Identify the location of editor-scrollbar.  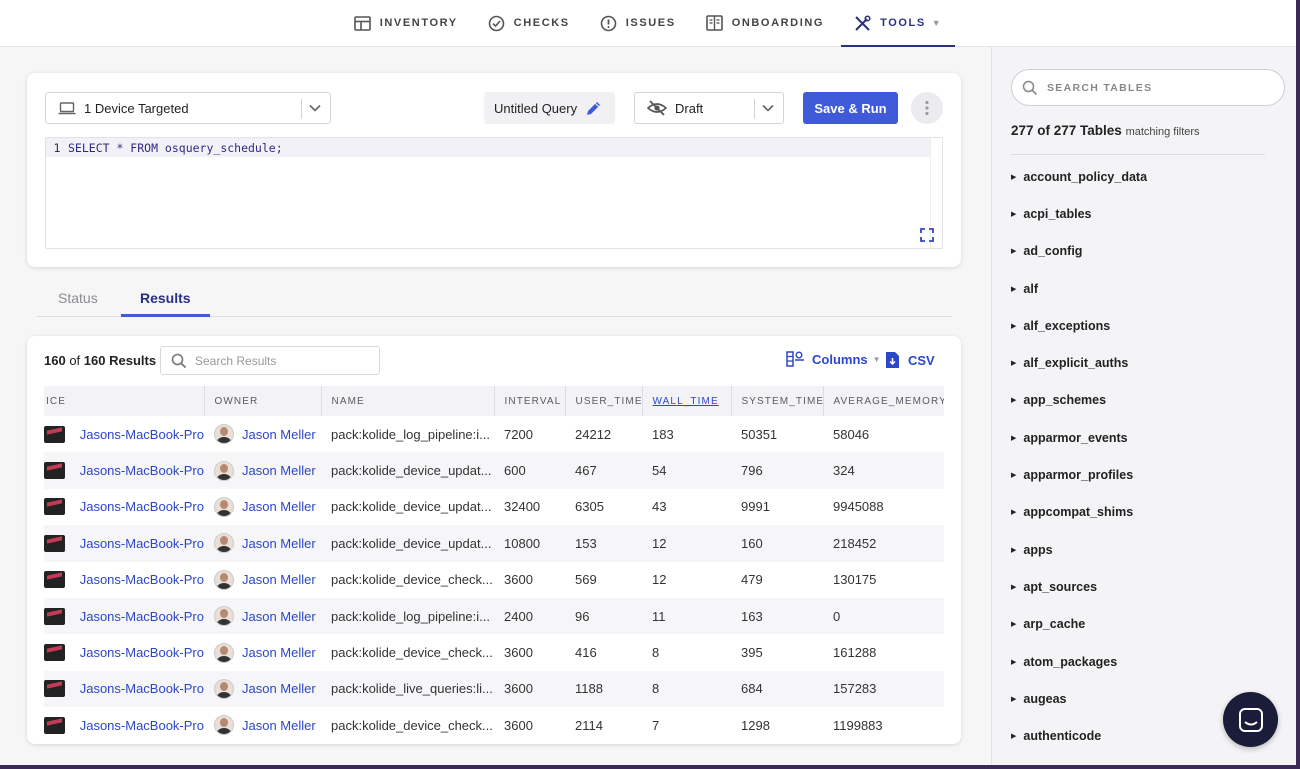
(936, 193).